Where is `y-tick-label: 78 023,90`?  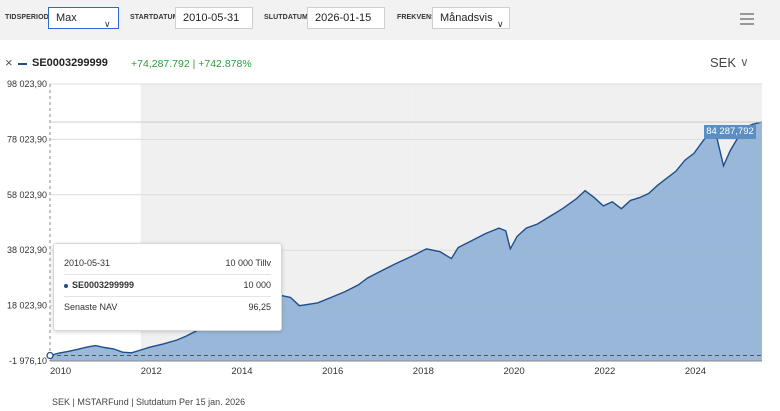
y-tick-label: 78 023,90 is located at coordinates (27, 139).